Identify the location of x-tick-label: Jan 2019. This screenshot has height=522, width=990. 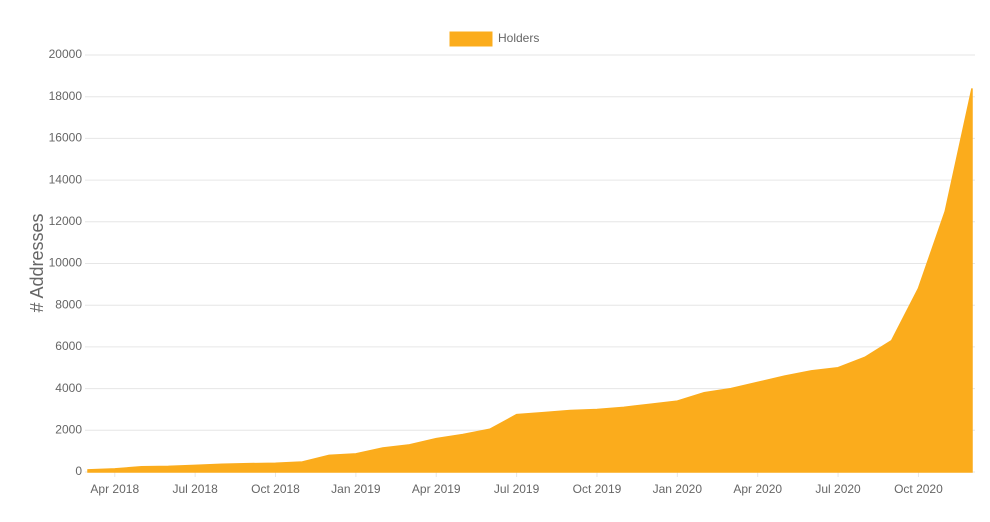
(356, 489).